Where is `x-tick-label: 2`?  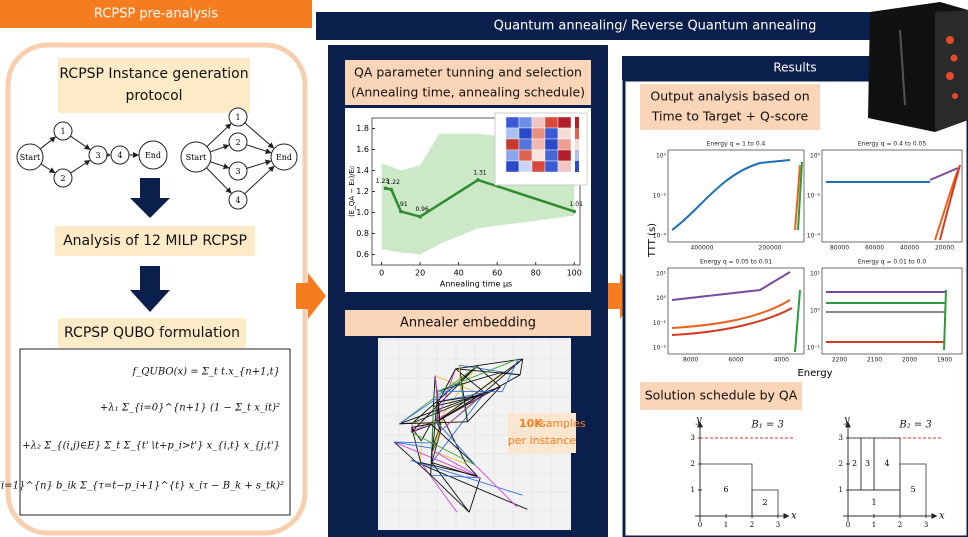
x-tick-label: 2 is located at coordinates (752, 525).